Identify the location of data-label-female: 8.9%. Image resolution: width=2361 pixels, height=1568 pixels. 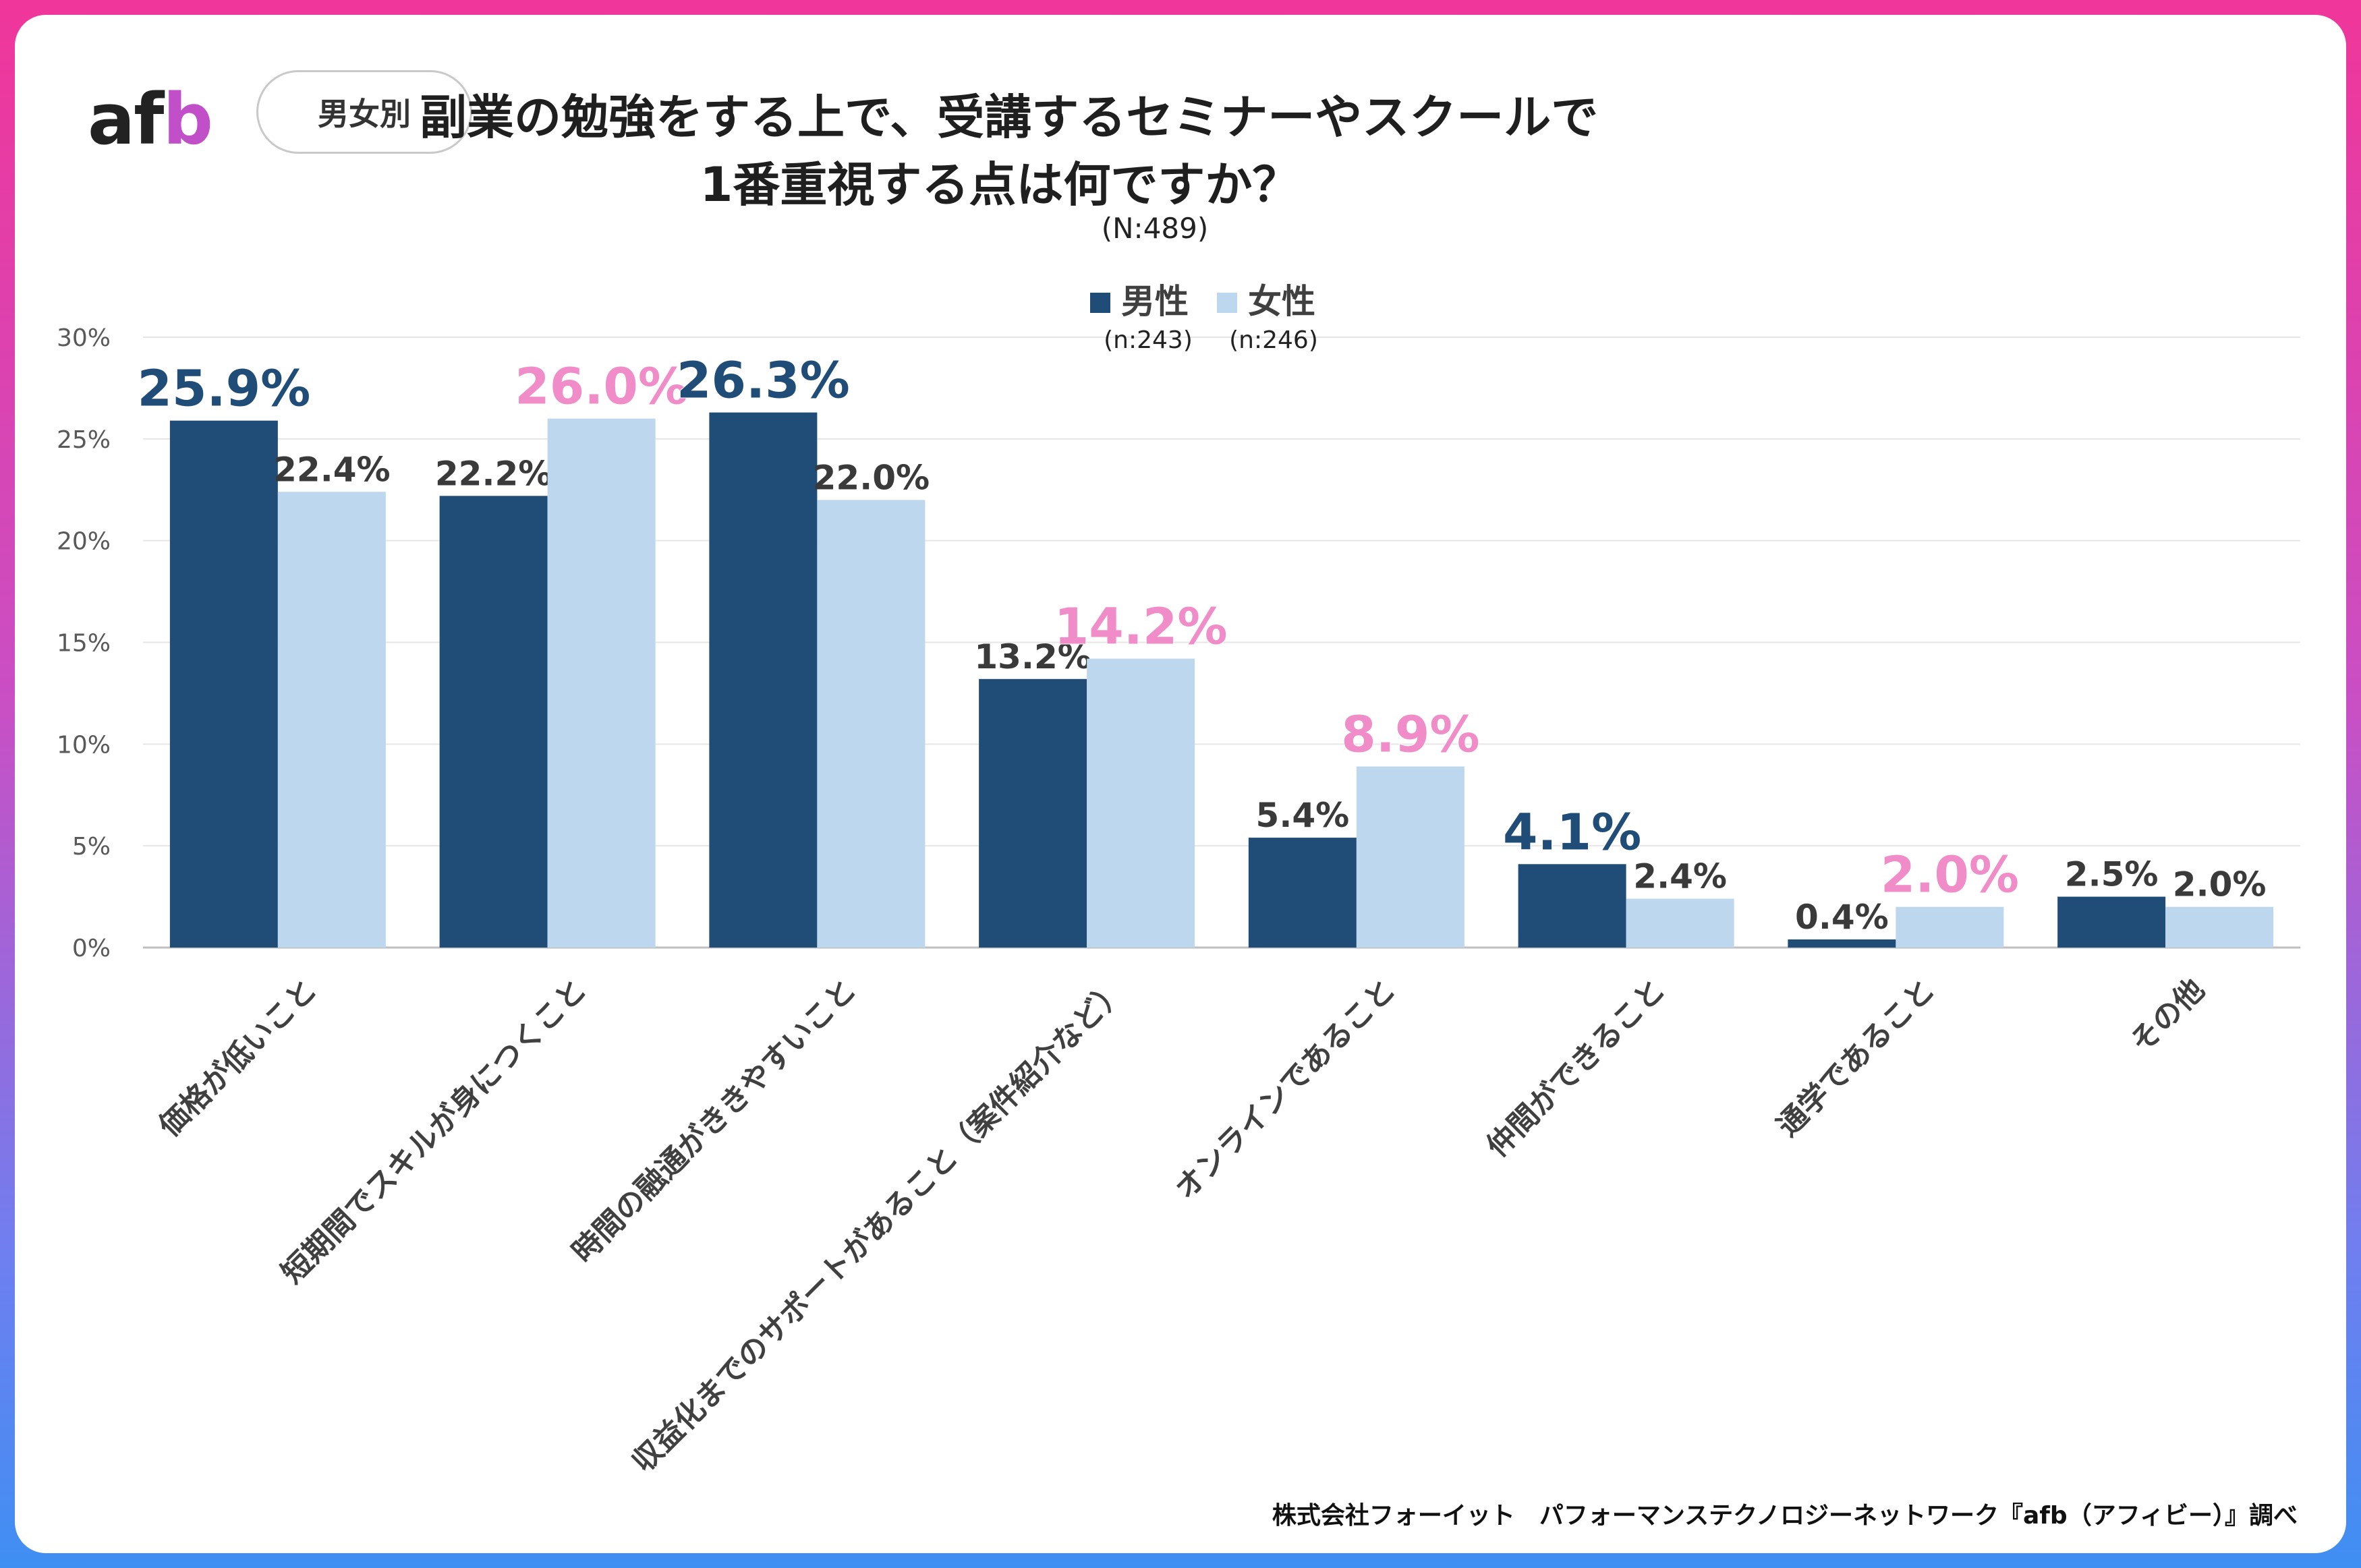
(1410, 735).